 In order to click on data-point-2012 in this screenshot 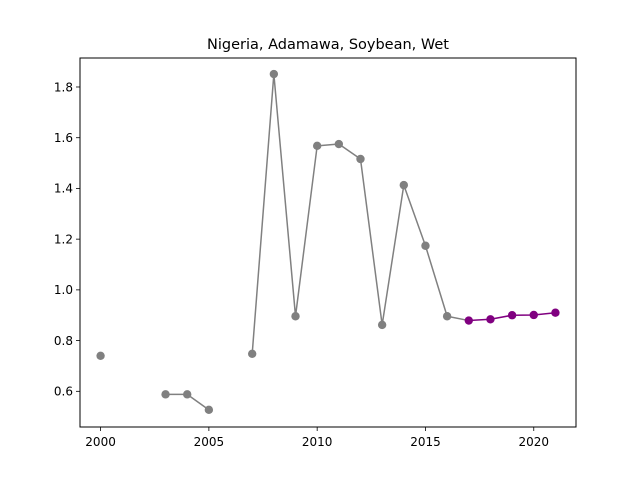, I will do `click(360, 159)`.